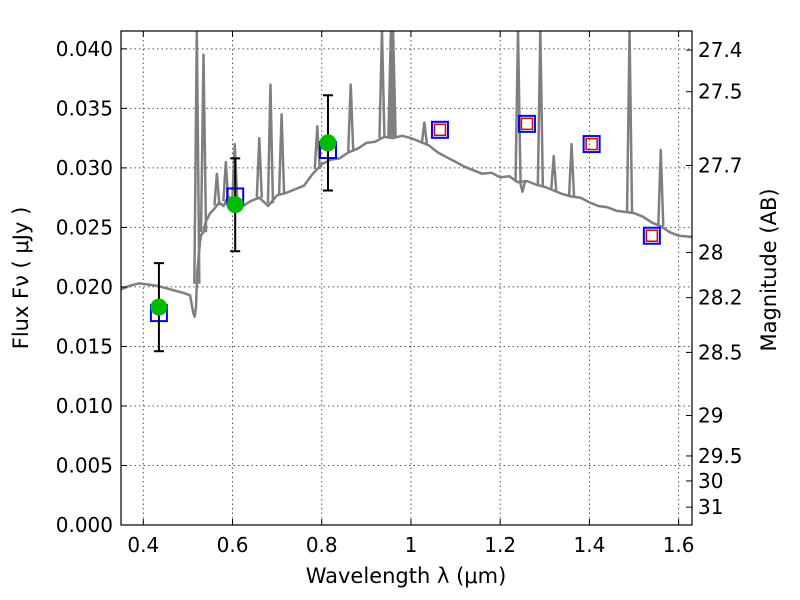 The width and height of the screenshot is (800, 600). Describe the element at coordinates (720, 92) in the screenshot. I see `mag-tick-label: 27.5` at that location.